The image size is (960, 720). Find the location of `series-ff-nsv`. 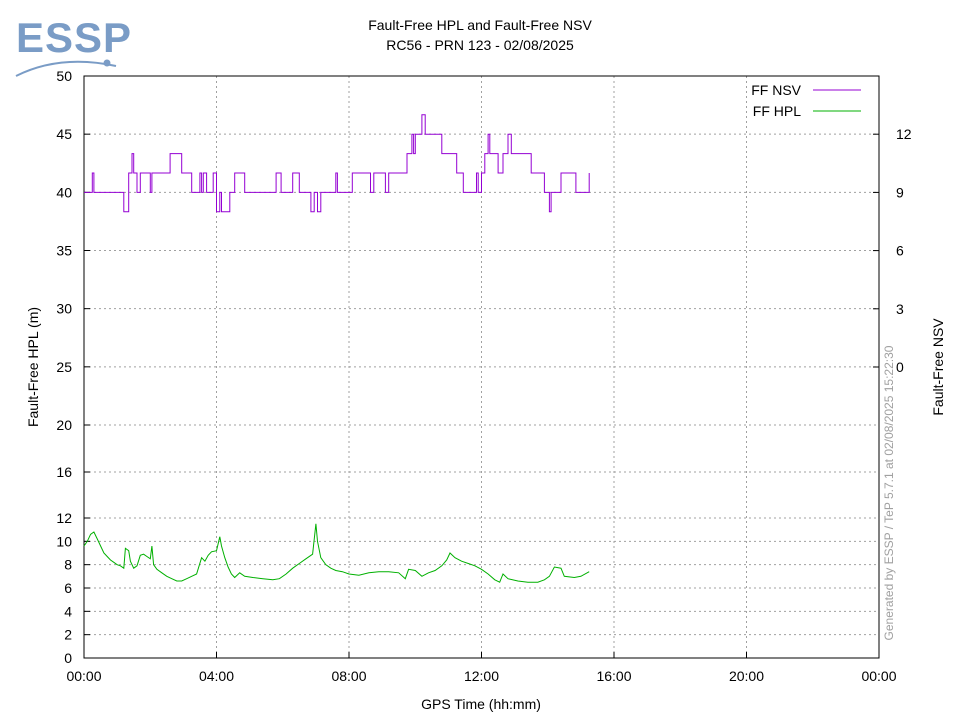

series-ff-nsv is located at coordinates (337, 163).